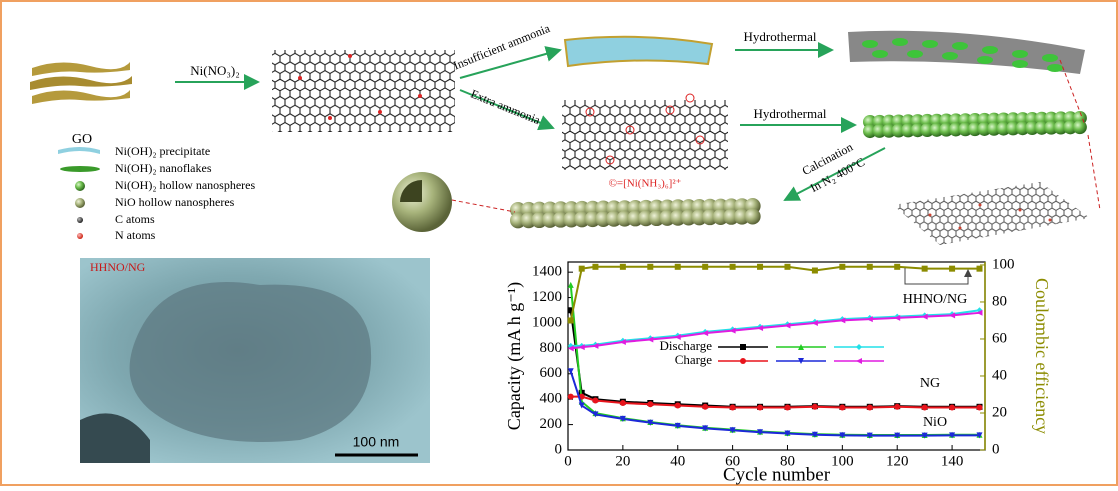 This screenshot has height=491, width=1118. What do you see at coordinates (677, 461) in the screenshot?
I see `x-tick-label: 40` at bounding box center [677, 461].